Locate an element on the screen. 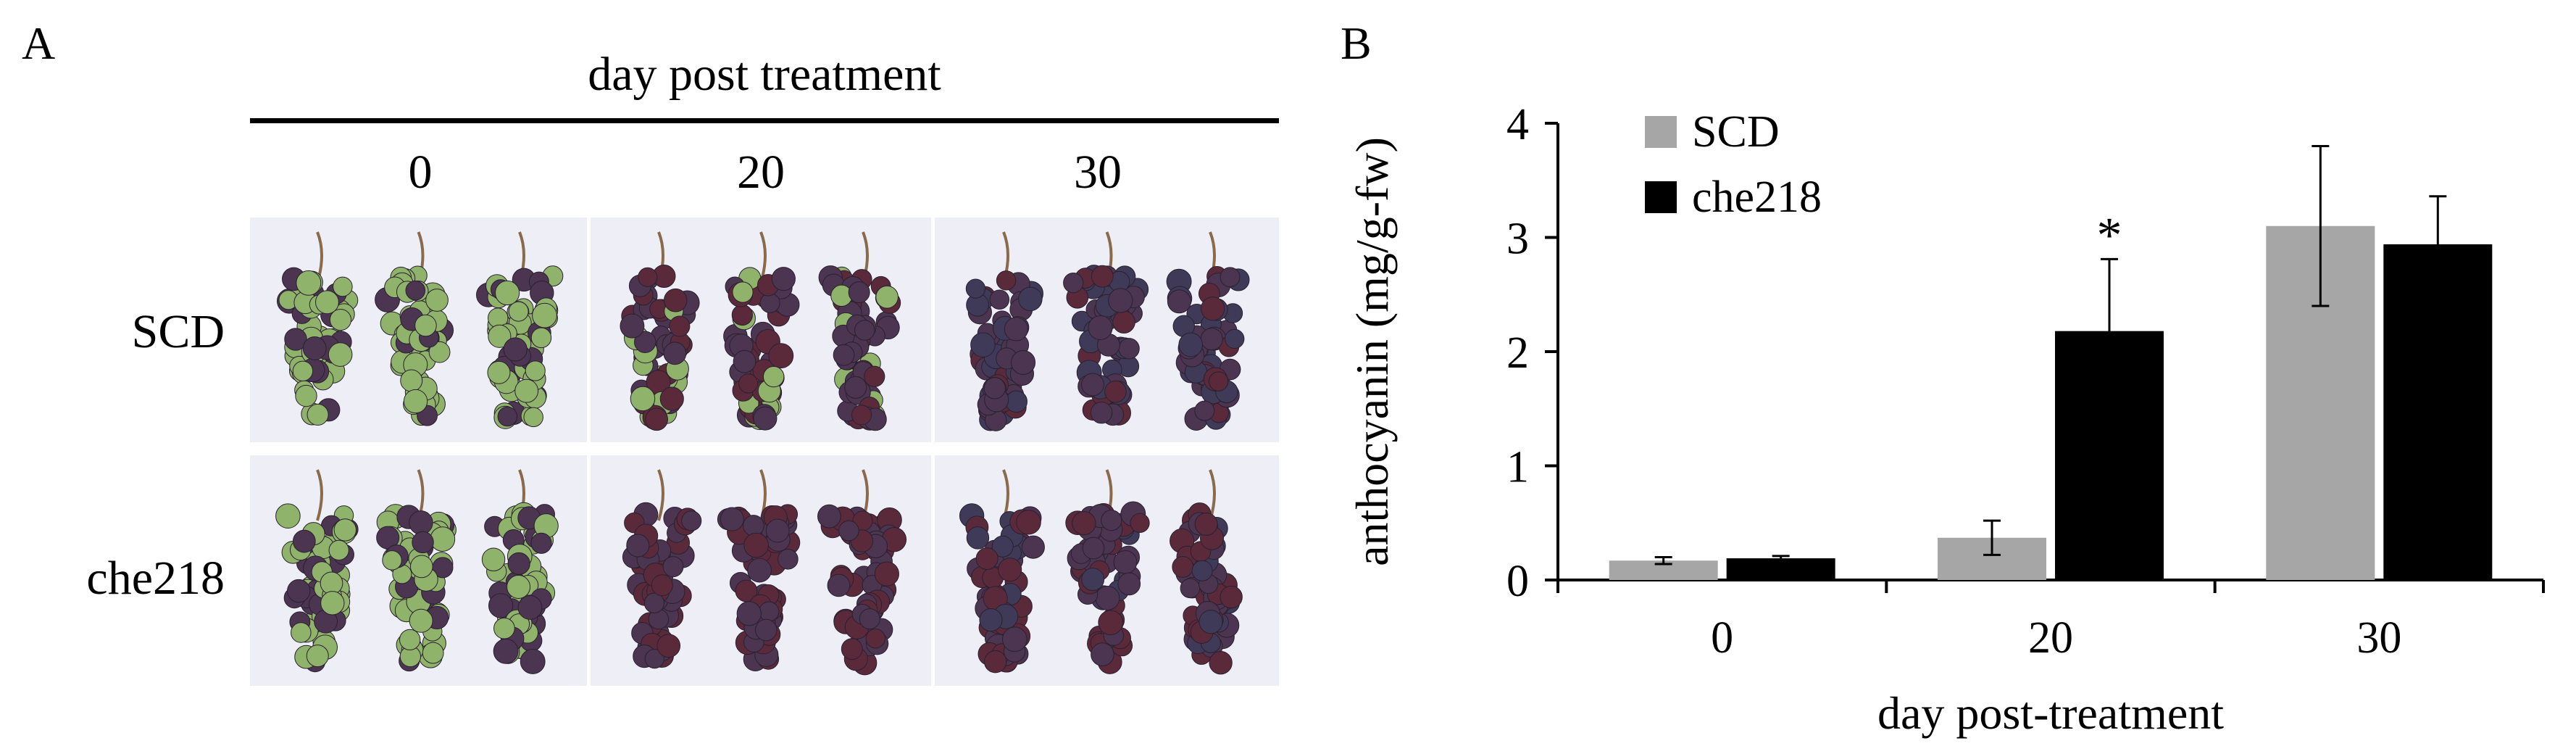 Image resolution: width=2576 pixels, height=754 pixels. day-label-20: 20 is located at coordinates (761, 172).